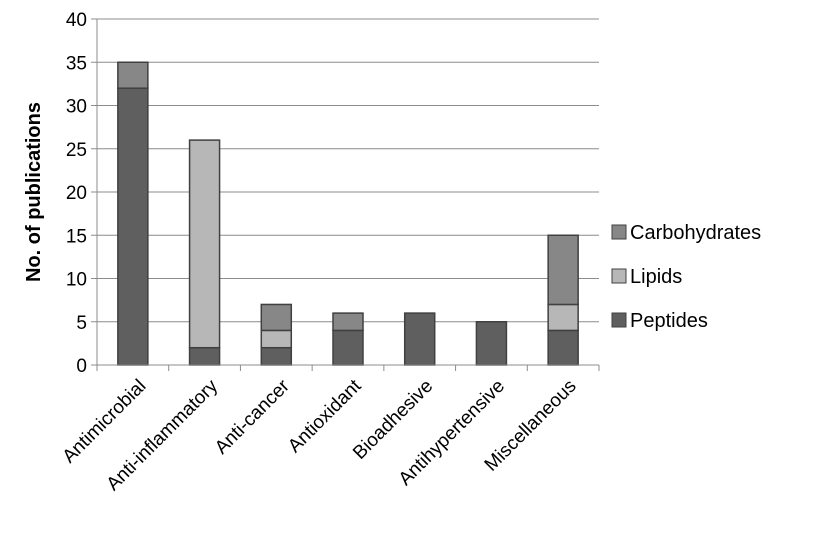  Describe the element at coordinates (76, 150) in the screenshot. I see `y-tick-label: 25` at that location.